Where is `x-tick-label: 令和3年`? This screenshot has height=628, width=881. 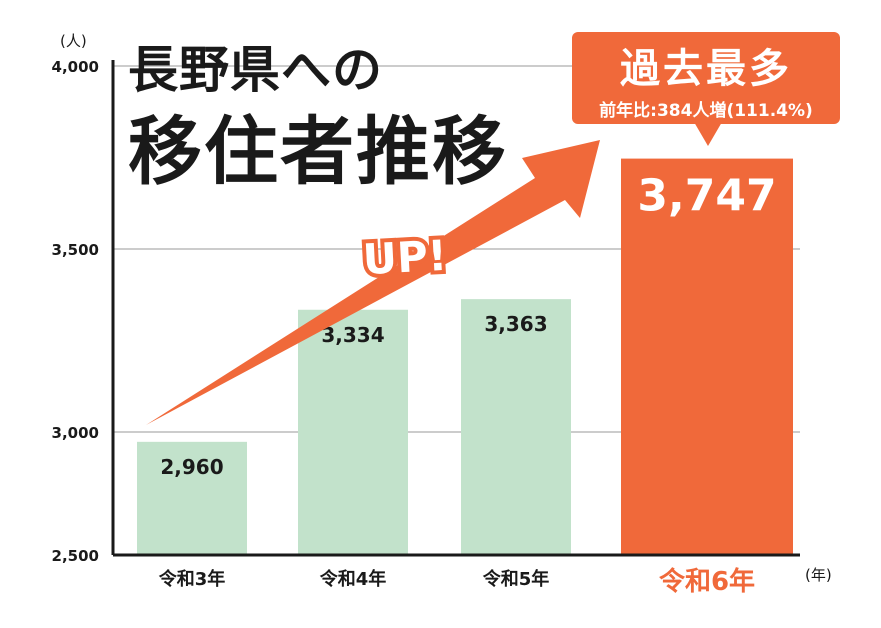 x-tick-label: 令和3年 is located at coordinates (192, 579).